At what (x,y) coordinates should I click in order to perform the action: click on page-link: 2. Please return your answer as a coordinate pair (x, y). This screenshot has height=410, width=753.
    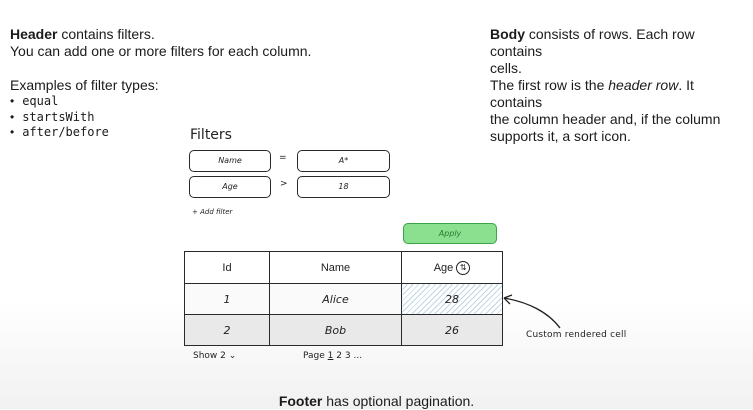
    Looking at the image, I should click on (339, 356).